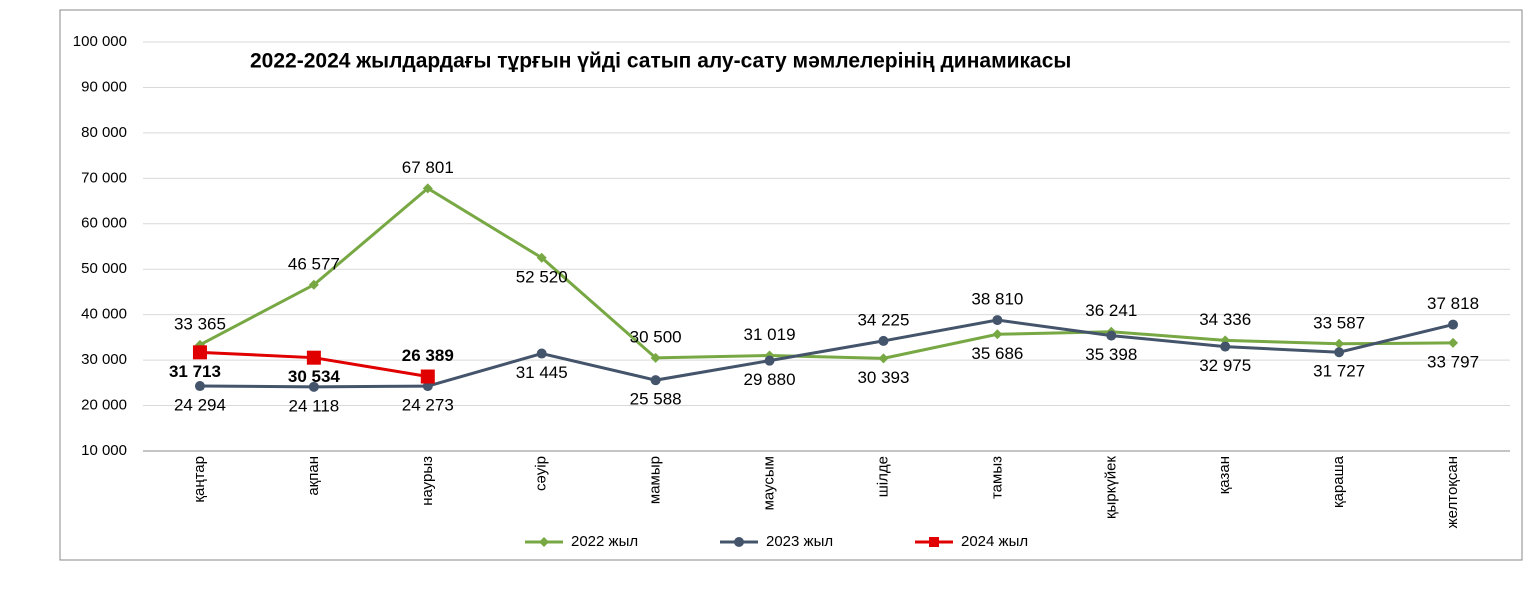 The height and width of the screenshot is (589, 1536). What do you see at coordinates (826, 353) in the screenshot?
I see `series-line` at bounding box center [826, 353].